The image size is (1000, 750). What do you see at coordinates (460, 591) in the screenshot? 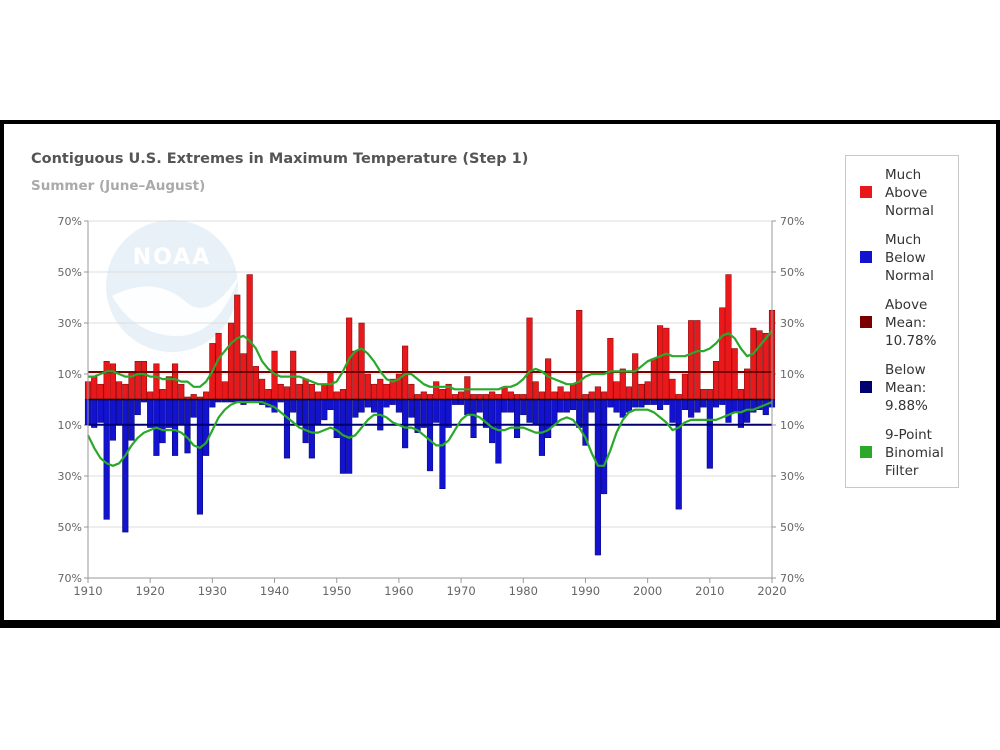
I see `x-tick-label: 1970` at bounding box center [460, 591].